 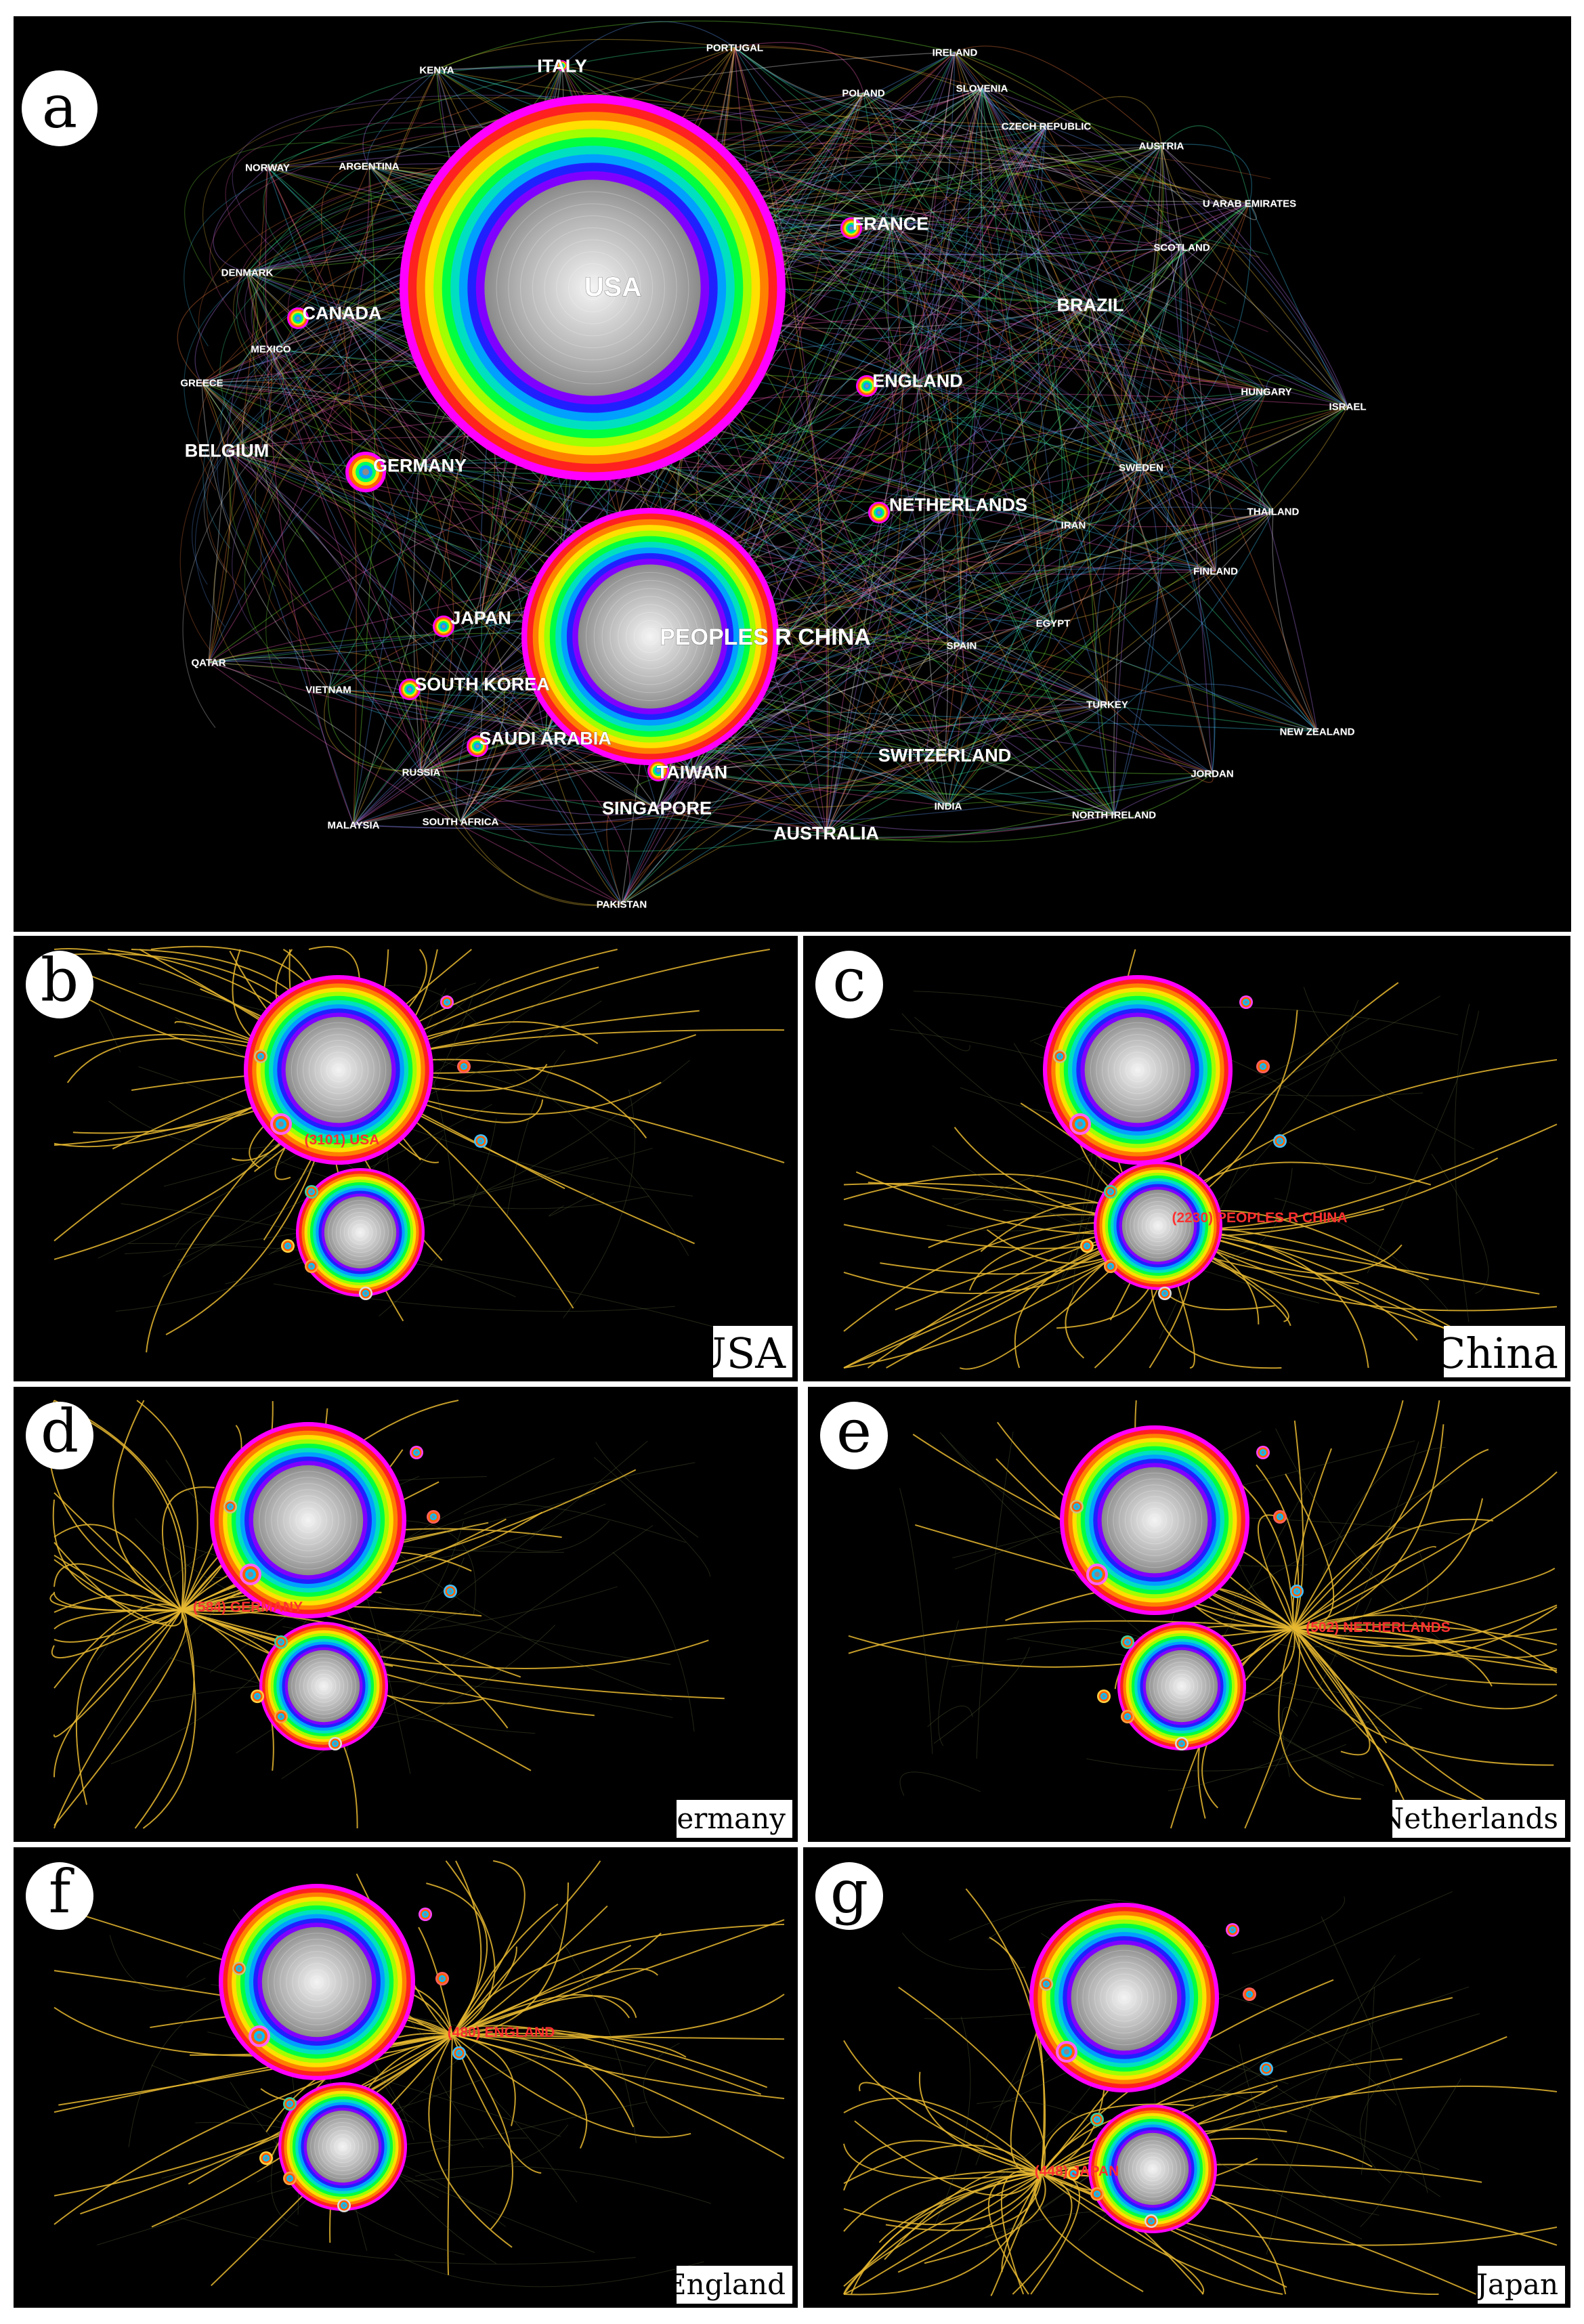 I want to click on label-belgium: BELGIUM, so click(x=227, y=450).